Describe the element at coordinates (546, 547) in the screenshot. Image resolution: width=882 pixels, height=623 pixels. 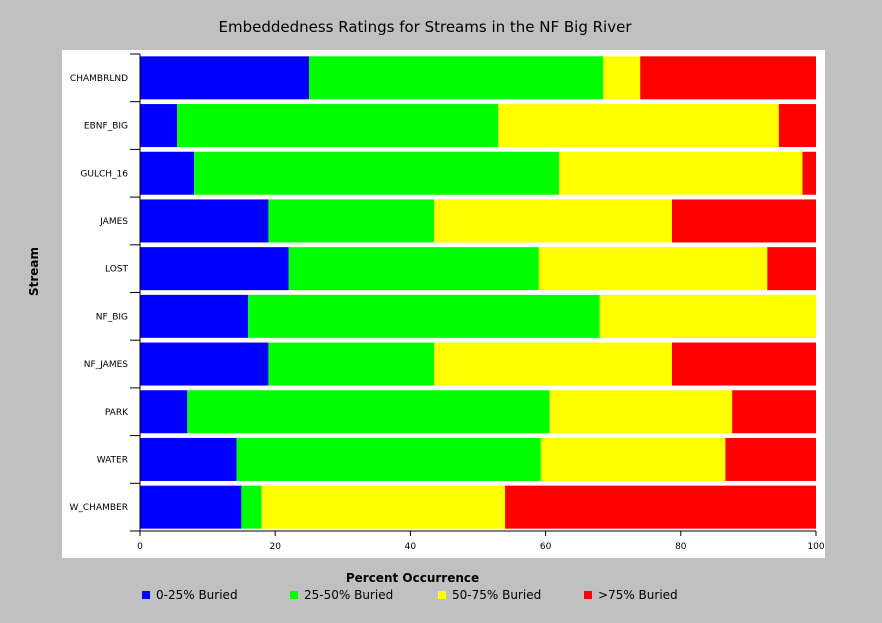
I see `x-tick-label: 60` at that location.